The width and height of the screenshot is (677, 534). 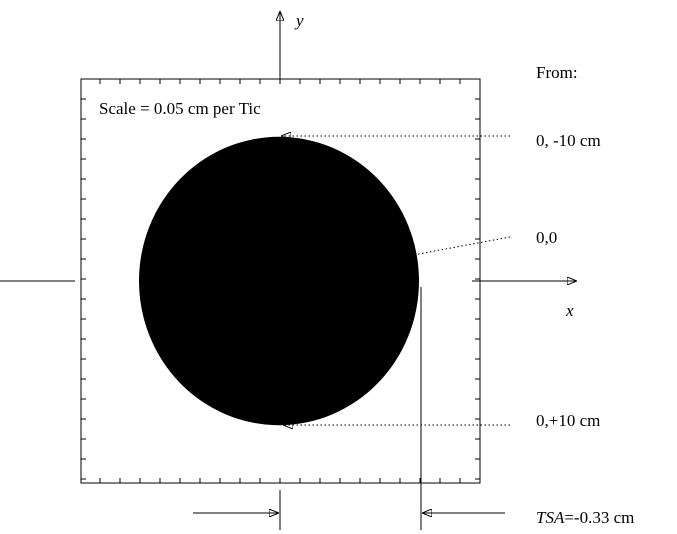 What do you see at coordinates (180, 108) in the screenshot?
I see `scale-note: Scale = 0.05 cm per Tic` at bounding box center [180, 108].